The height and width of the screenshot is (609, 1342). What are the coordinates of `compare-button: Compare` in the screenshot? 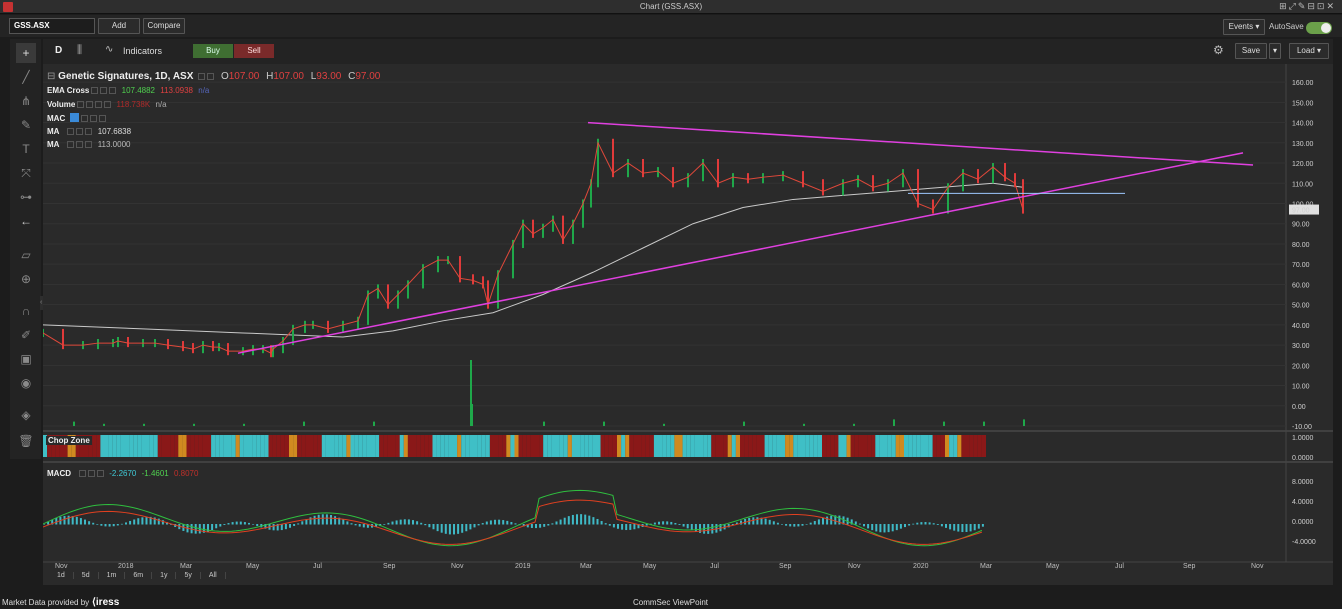 It's located at (164, 26).